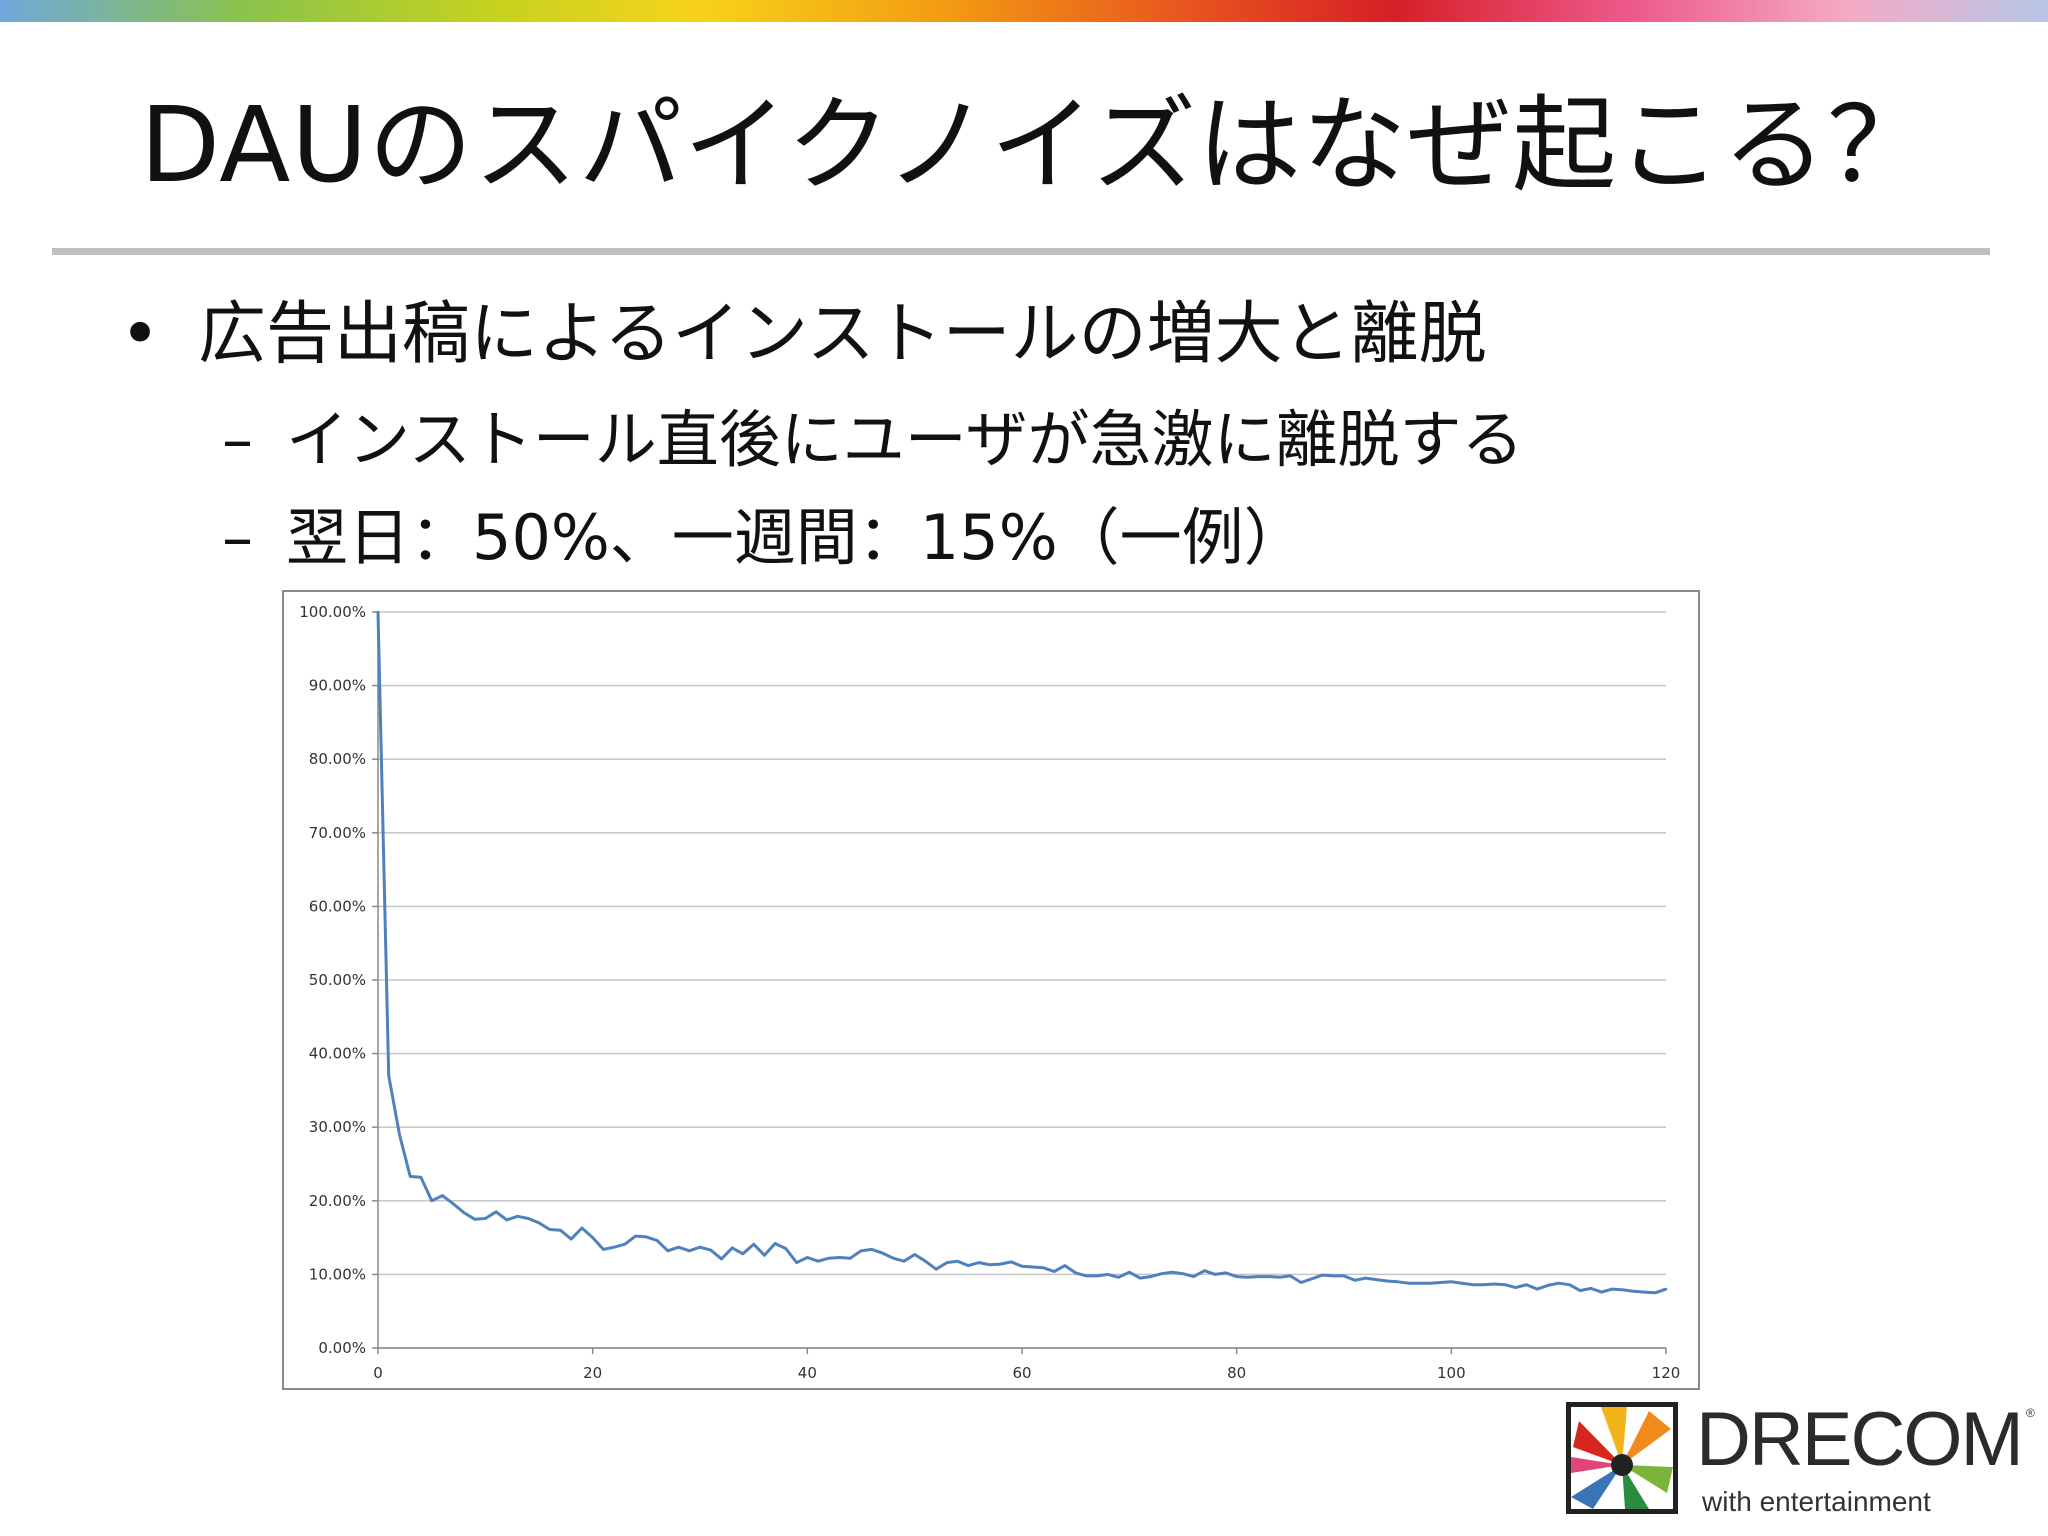 The width and height of the screenshot is (2048, 1536). What do you see at coordinates (378, 1373) in the screenshot?
I see `x-tick-label: 0` at bounding box center [378, 1373].